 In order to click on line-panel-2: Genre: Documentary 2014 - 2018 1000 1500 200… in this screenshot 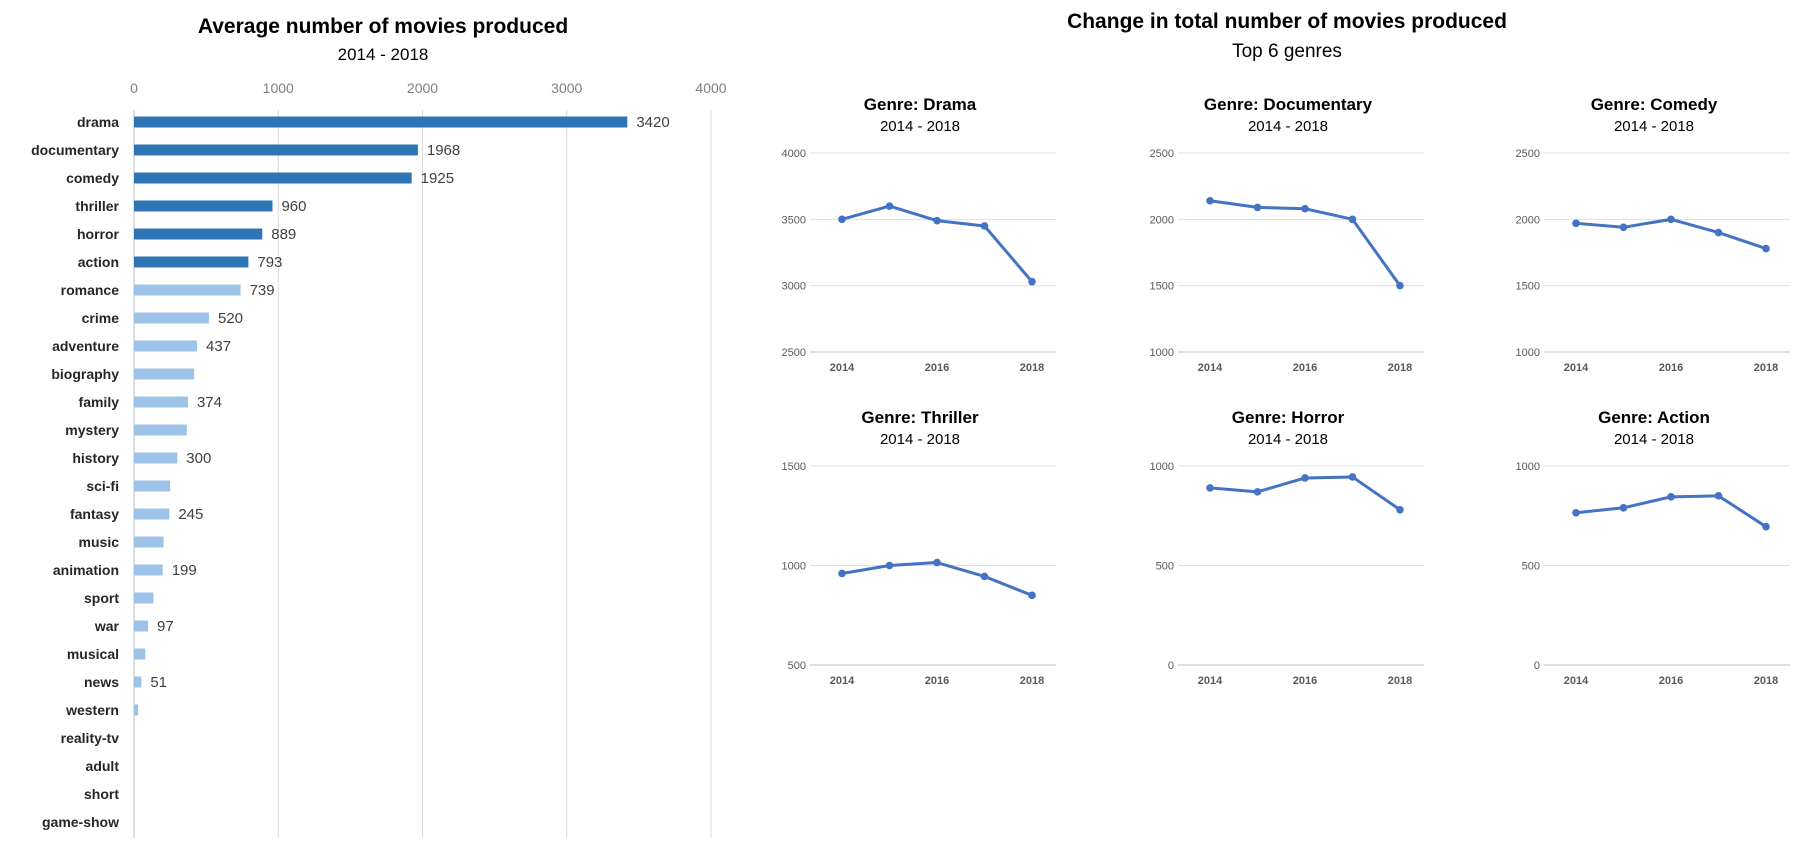, I will do `click(1287, 234)`.